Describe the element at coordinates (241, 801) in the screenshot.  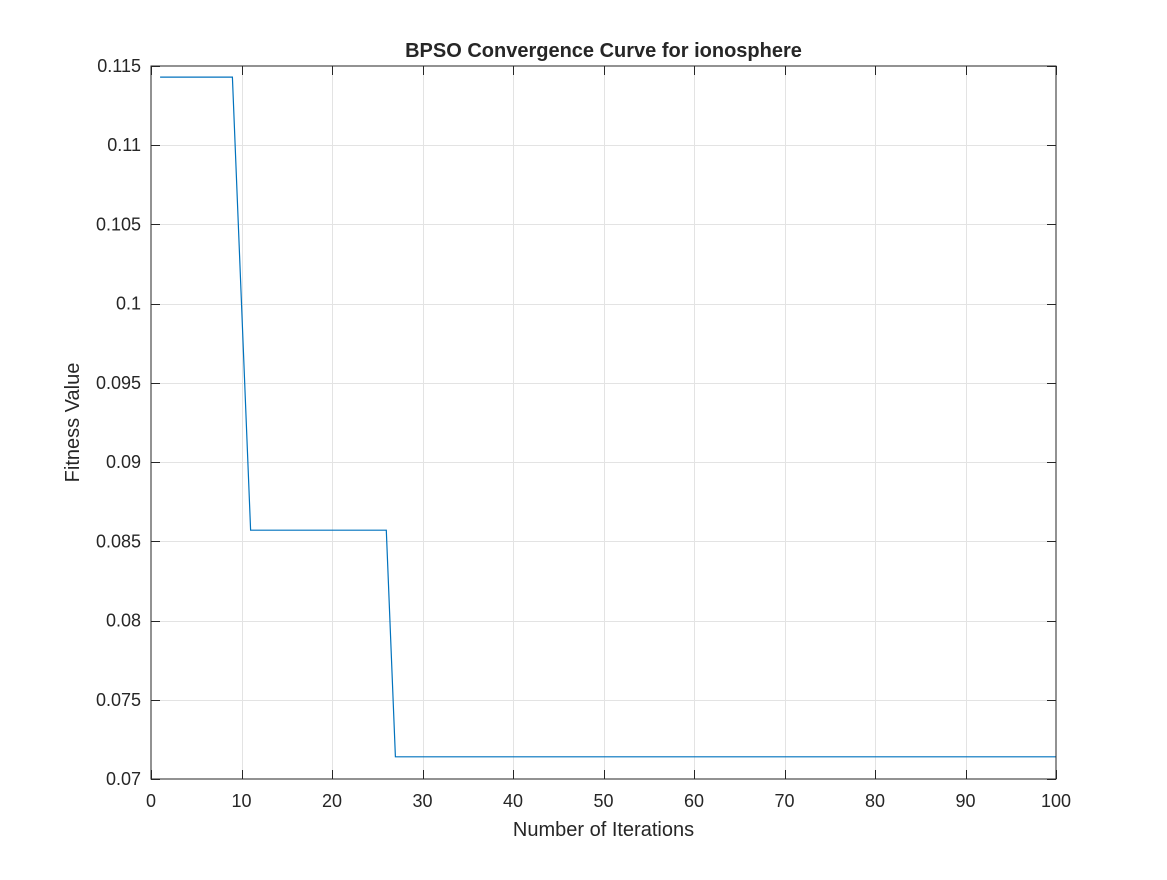
I see `x-tick-label: 10` at that location.